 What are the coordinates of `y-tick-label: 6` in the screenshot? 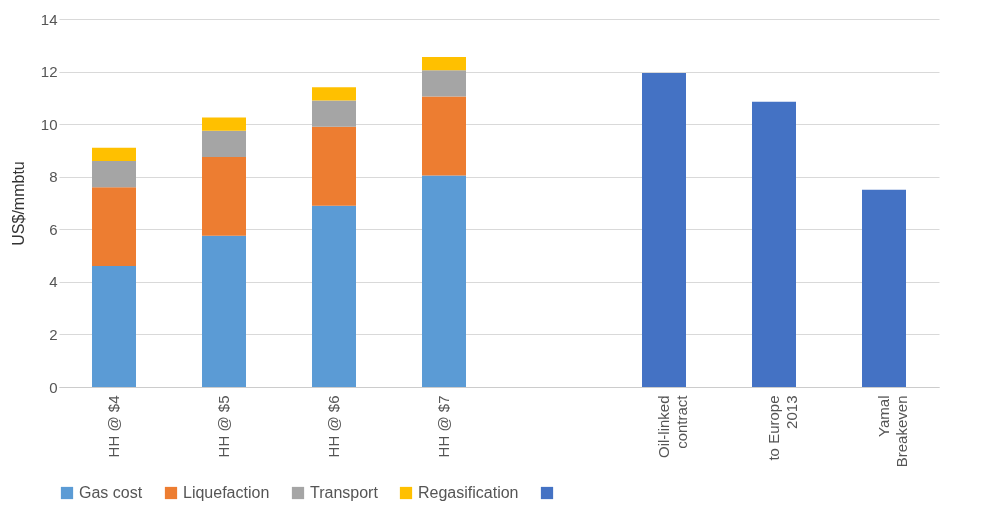 It's located at (53, 229).